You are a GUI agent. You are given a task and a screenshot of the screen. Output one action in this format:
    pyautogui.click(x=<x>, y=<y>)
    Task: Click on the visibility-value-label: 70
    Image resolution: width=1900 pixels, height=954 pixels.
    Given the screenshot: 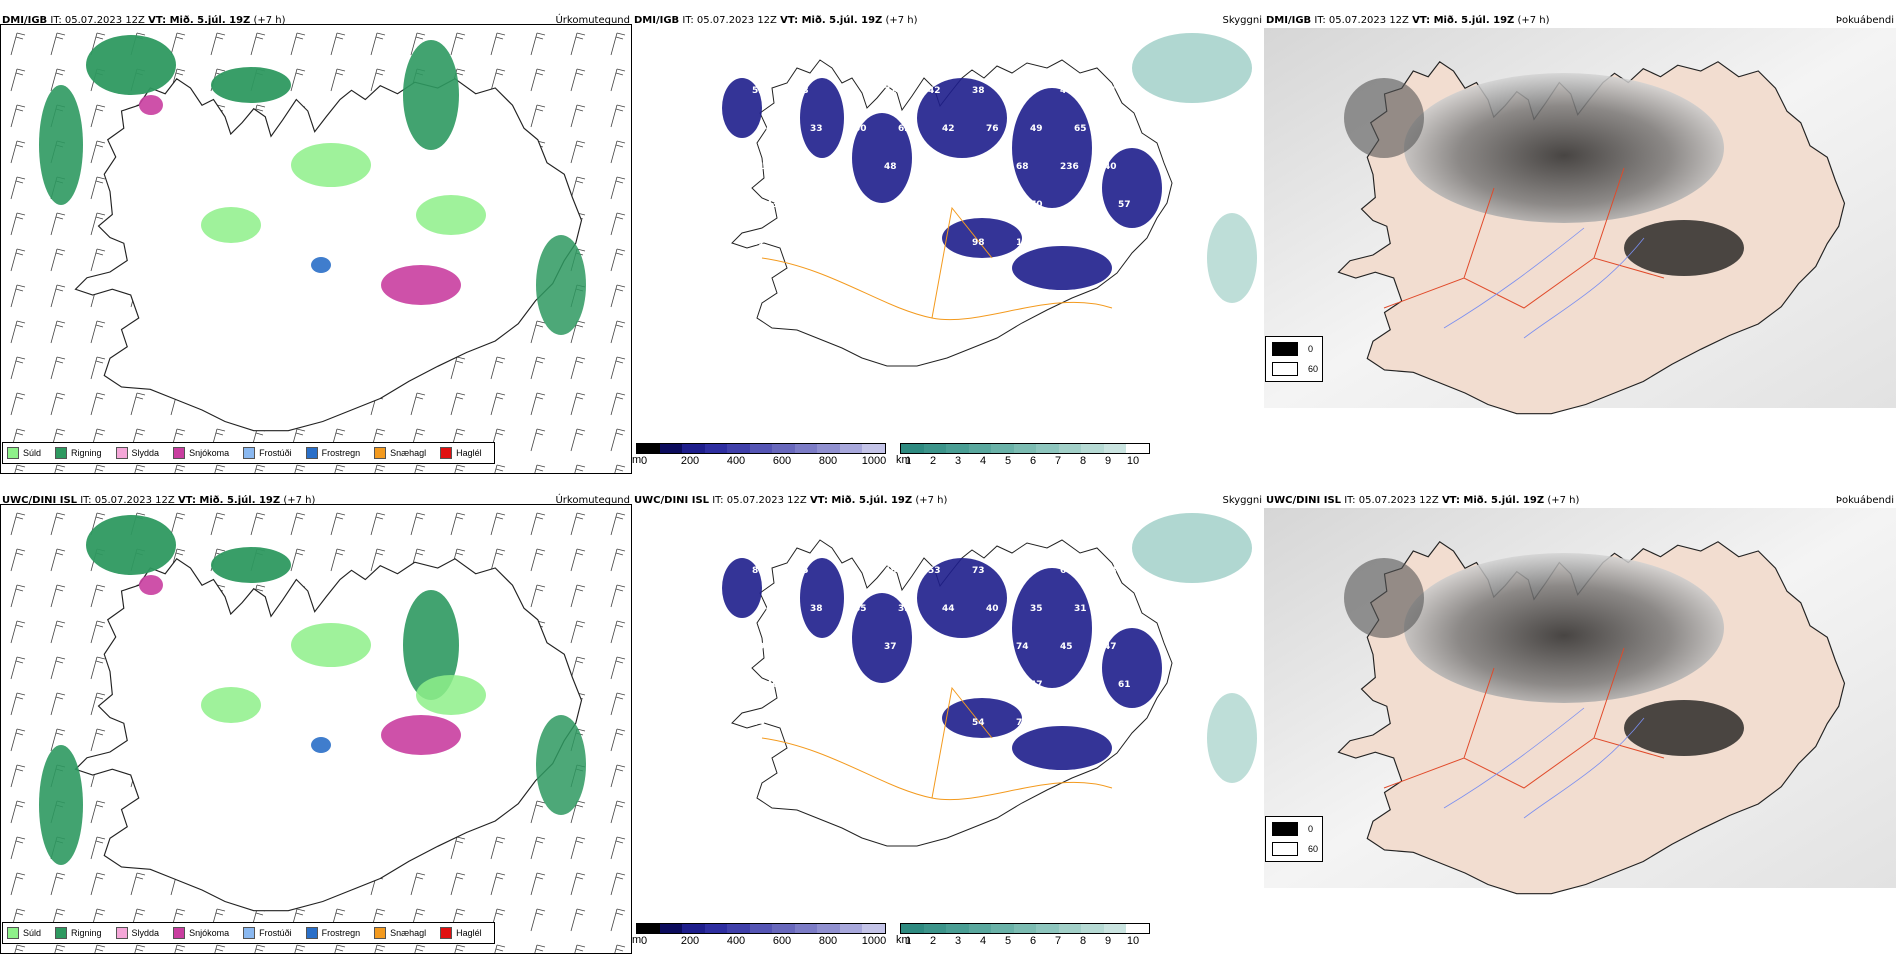 What is the action you would take?
    pyautogui.click(x=1036, y=205)
    